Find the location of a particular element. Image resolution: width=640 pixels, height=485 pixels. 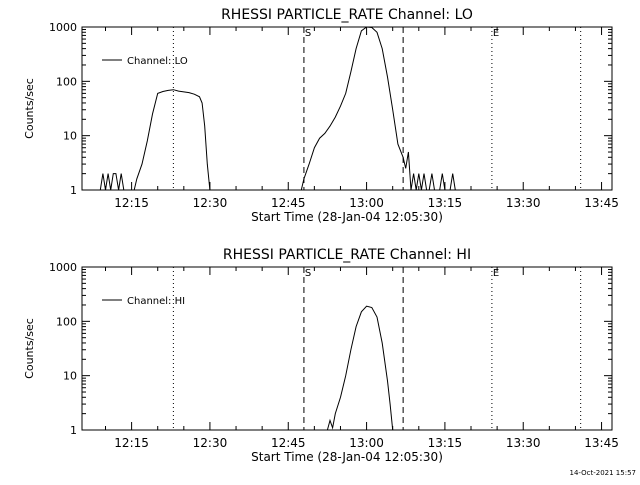

chart-title: RHESSI PARTICLE_RATE Channel: HI is located at coordinates (347, 255).